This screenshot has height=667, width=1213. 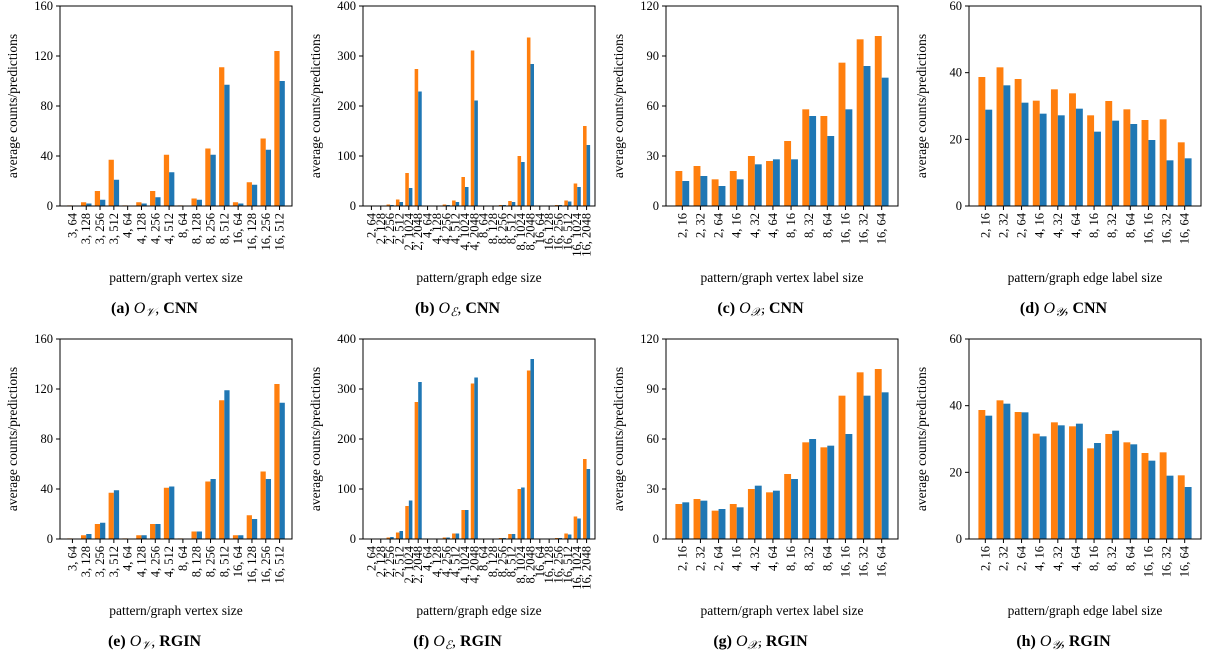 I want to click on x-tick-label: 3, 128, so click(x=86, y=561).